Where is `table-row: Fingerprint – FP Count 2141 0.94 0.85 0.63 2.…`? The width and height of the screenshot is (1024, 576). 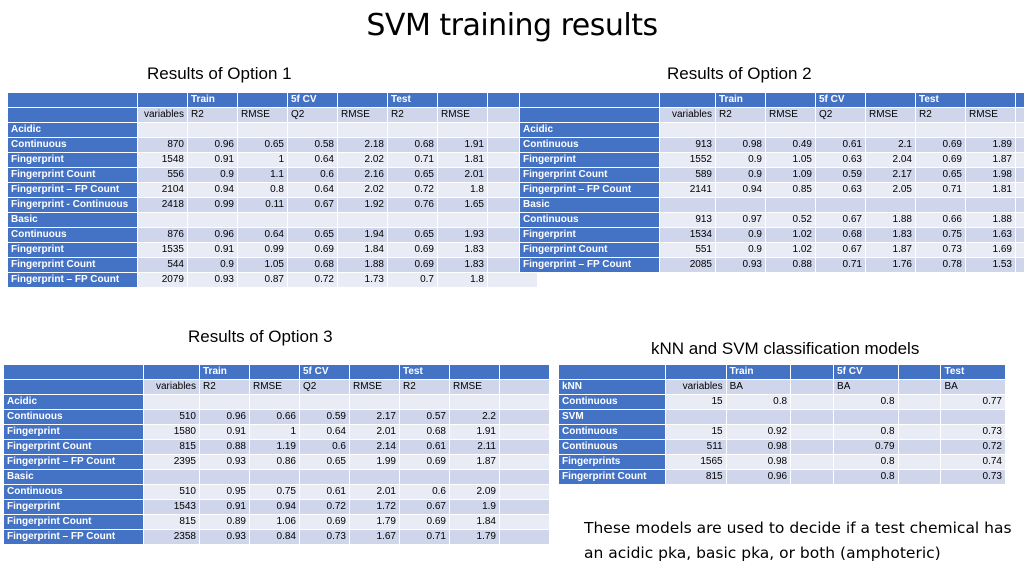
table-row: Fingerprint – FP Count 2141 0.94 0.85 0.63 2.… is located at coordinates (771, 190).